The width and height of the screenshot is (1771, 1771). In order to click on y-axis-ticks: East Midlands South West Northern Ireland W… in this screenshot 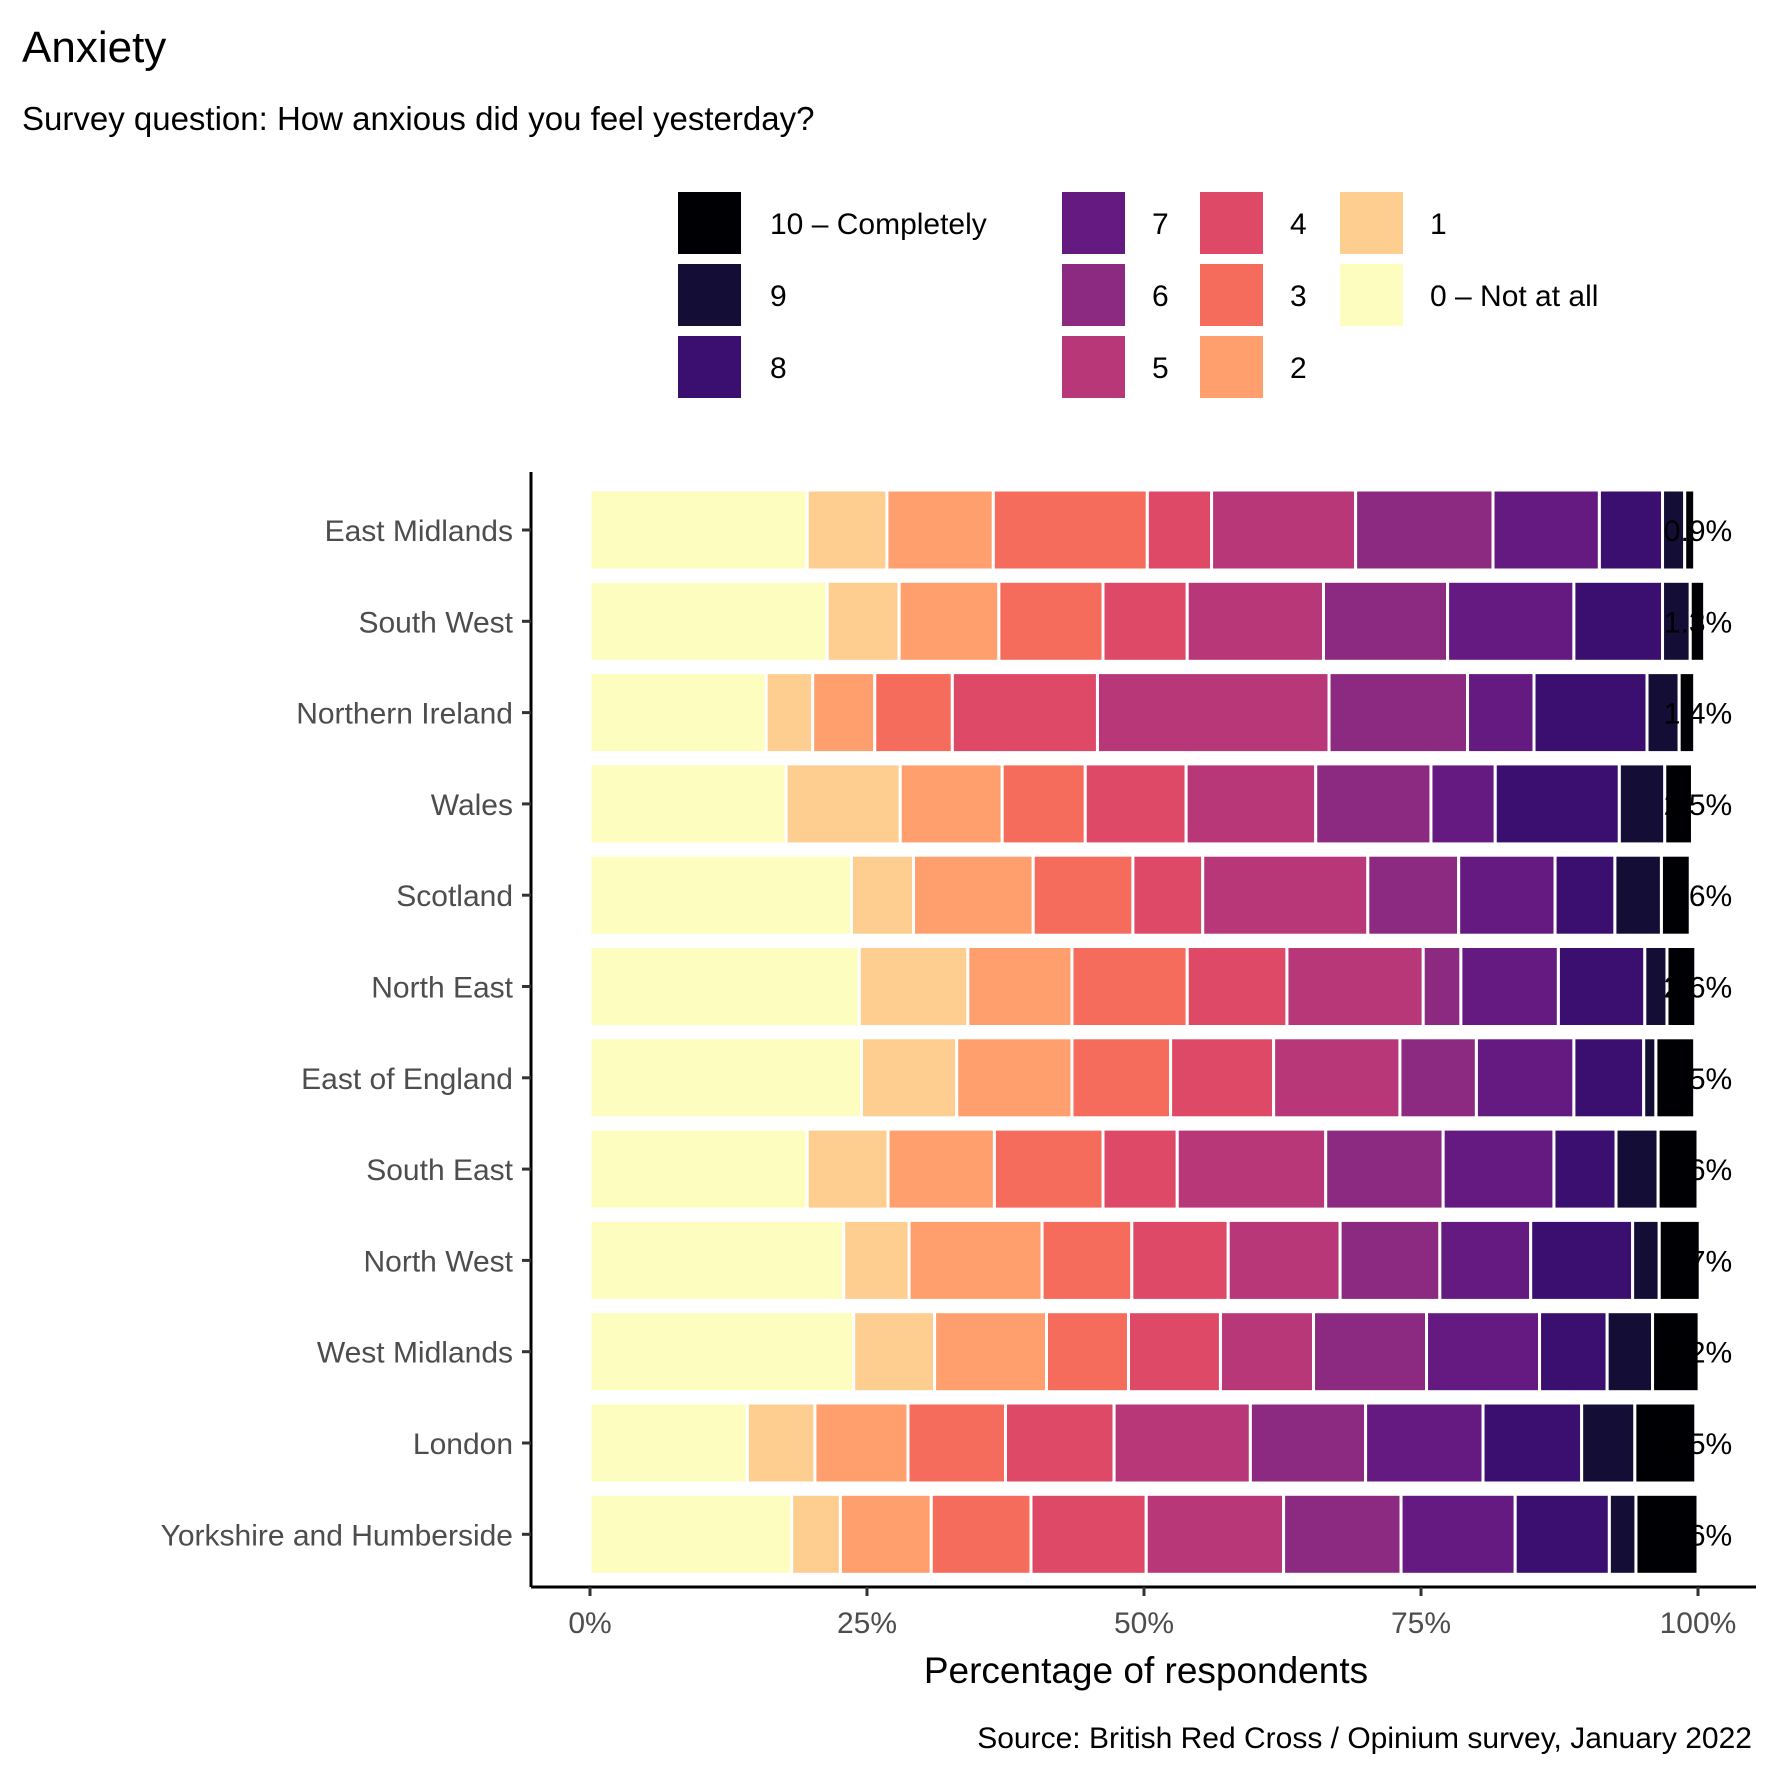, I will do `click(346, 1033)`.